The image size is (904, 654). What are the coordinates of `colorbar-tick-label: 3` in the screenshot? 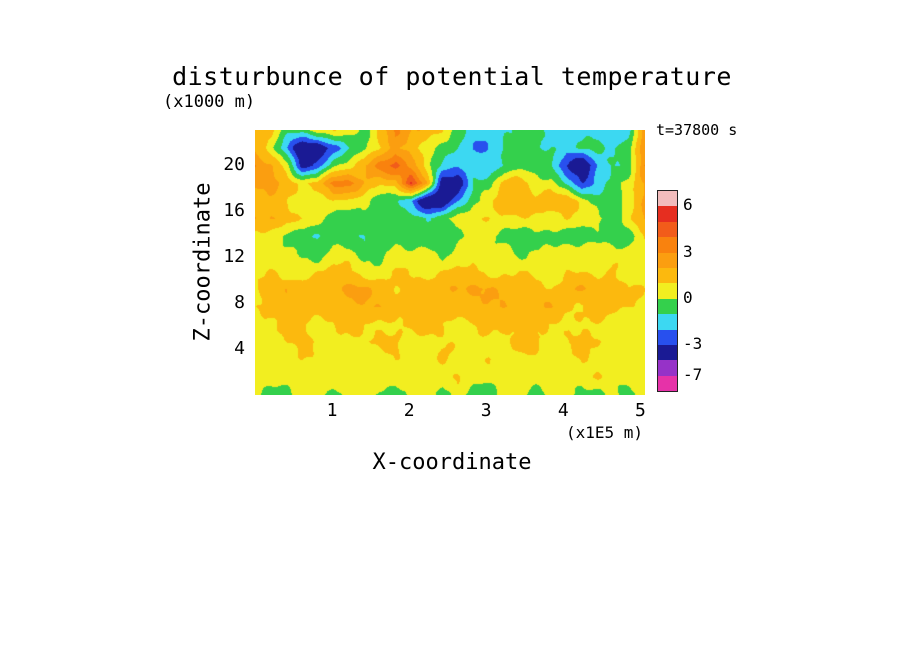 It's located at (688, 251).